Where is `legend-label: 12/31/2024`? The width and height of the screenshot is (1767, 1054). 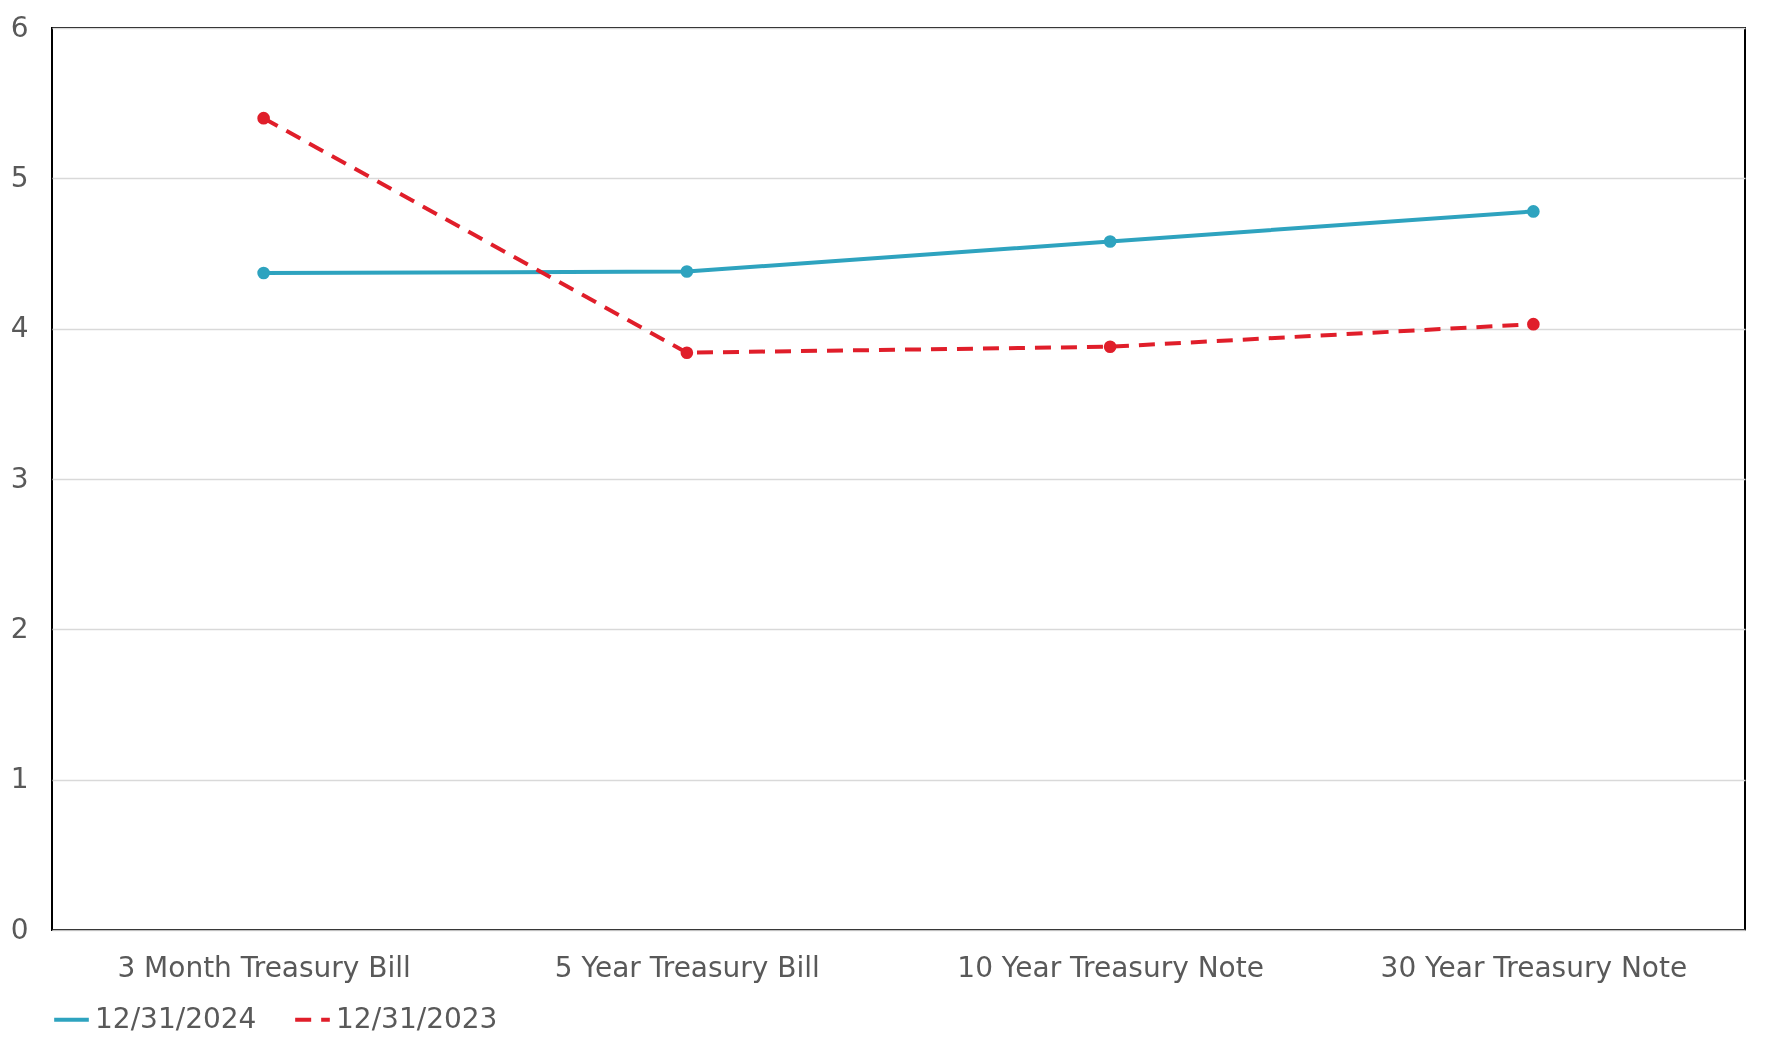 legend-label: 12/31/2024 is located at coordinates (176, 1018).